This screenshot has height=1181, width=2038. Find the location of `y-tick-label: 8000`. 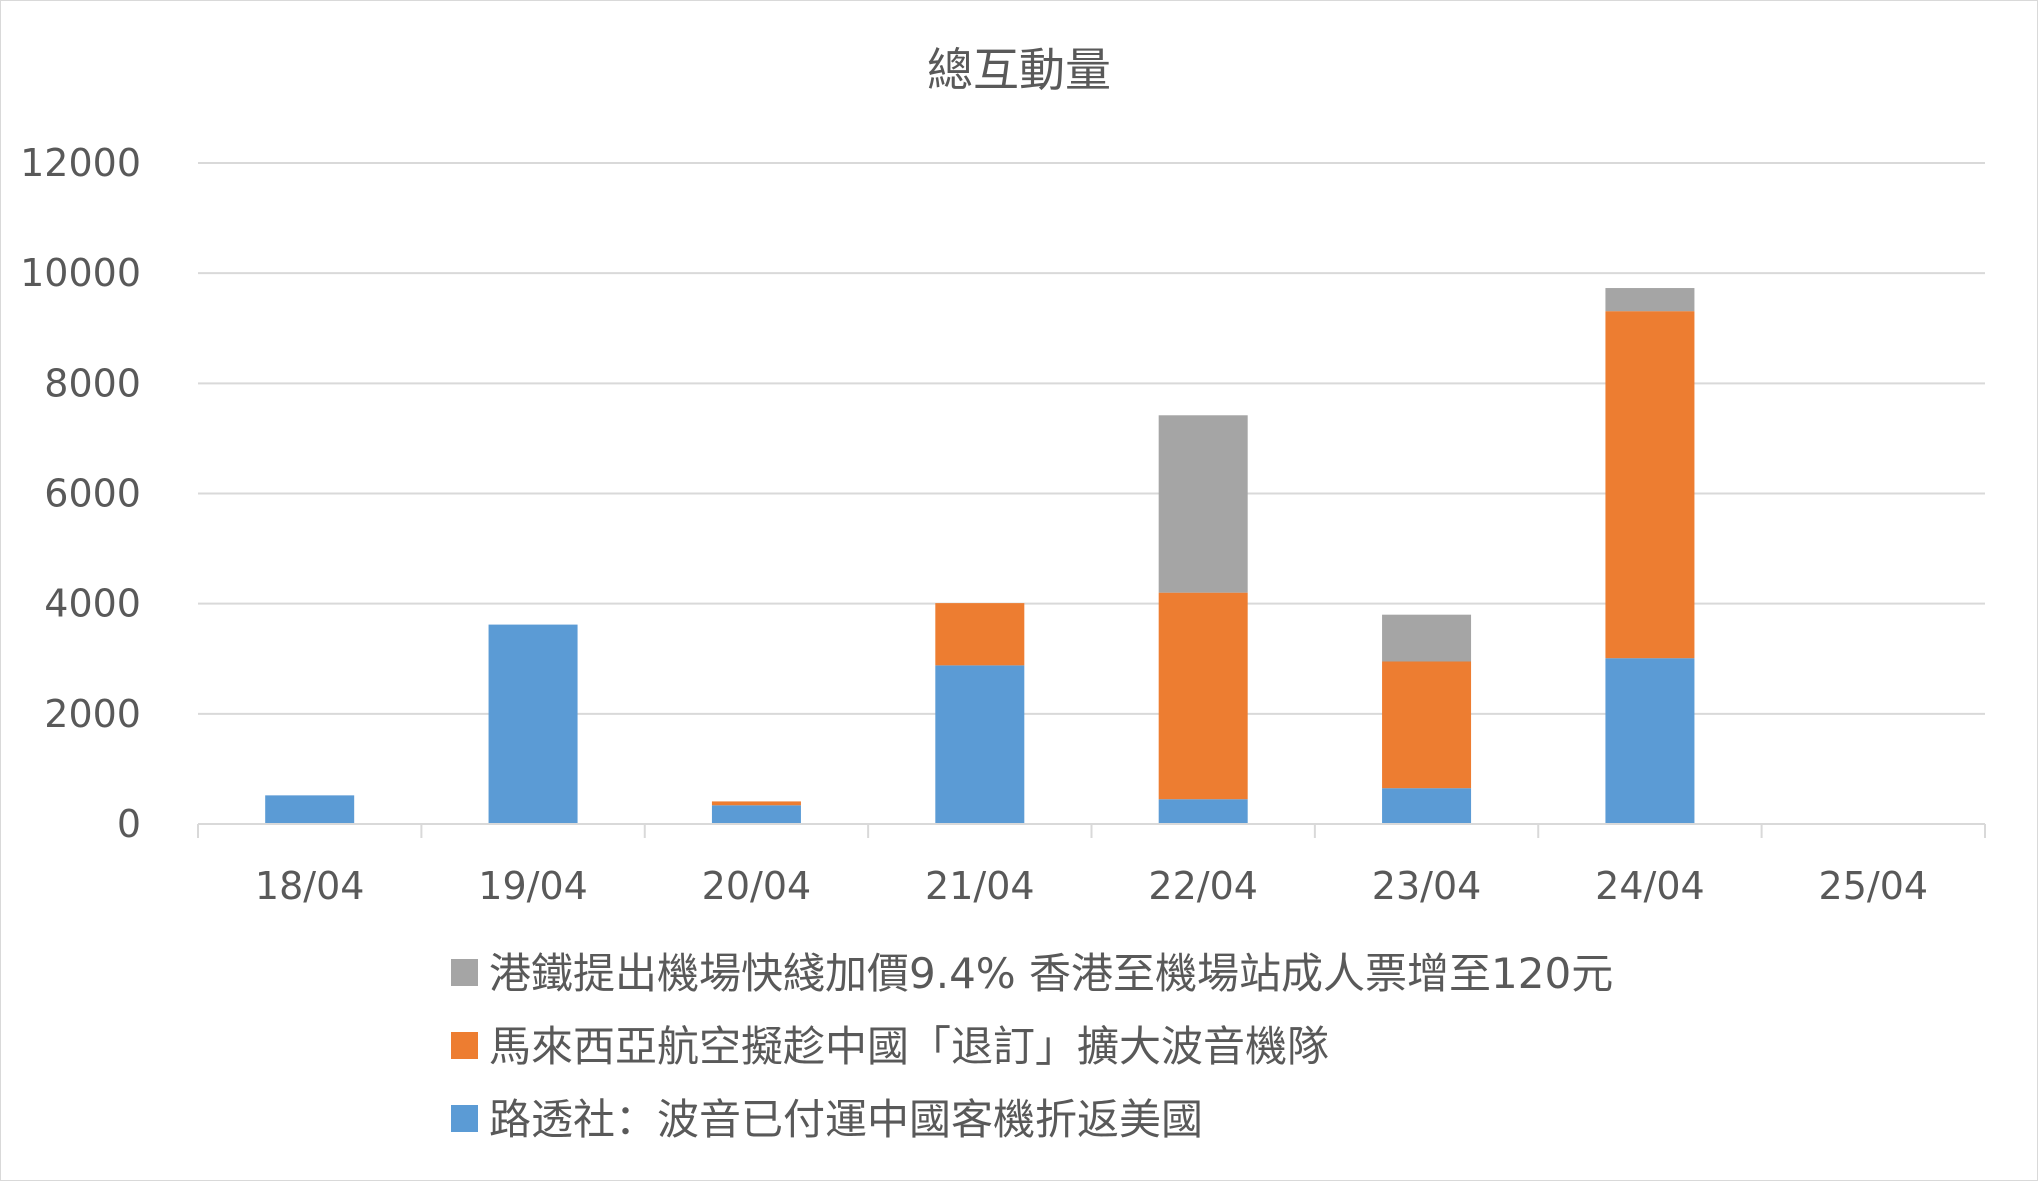

y-tick-label: 8000 is located at coordinates (92, 383).